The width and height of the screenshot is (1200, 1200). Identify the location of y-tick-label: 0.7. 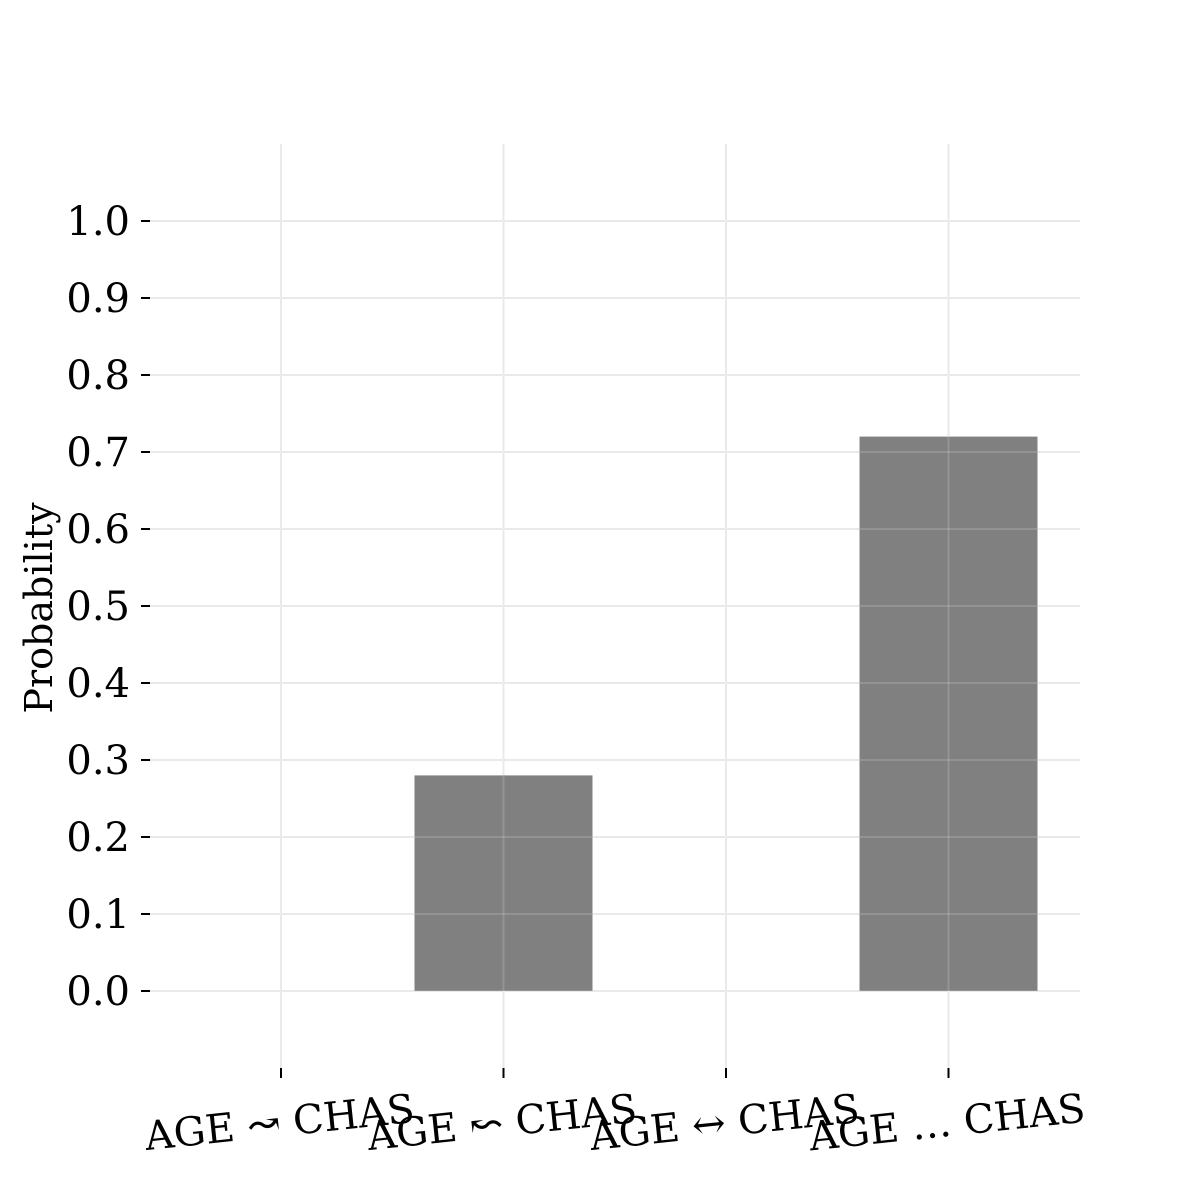
(98, 453).